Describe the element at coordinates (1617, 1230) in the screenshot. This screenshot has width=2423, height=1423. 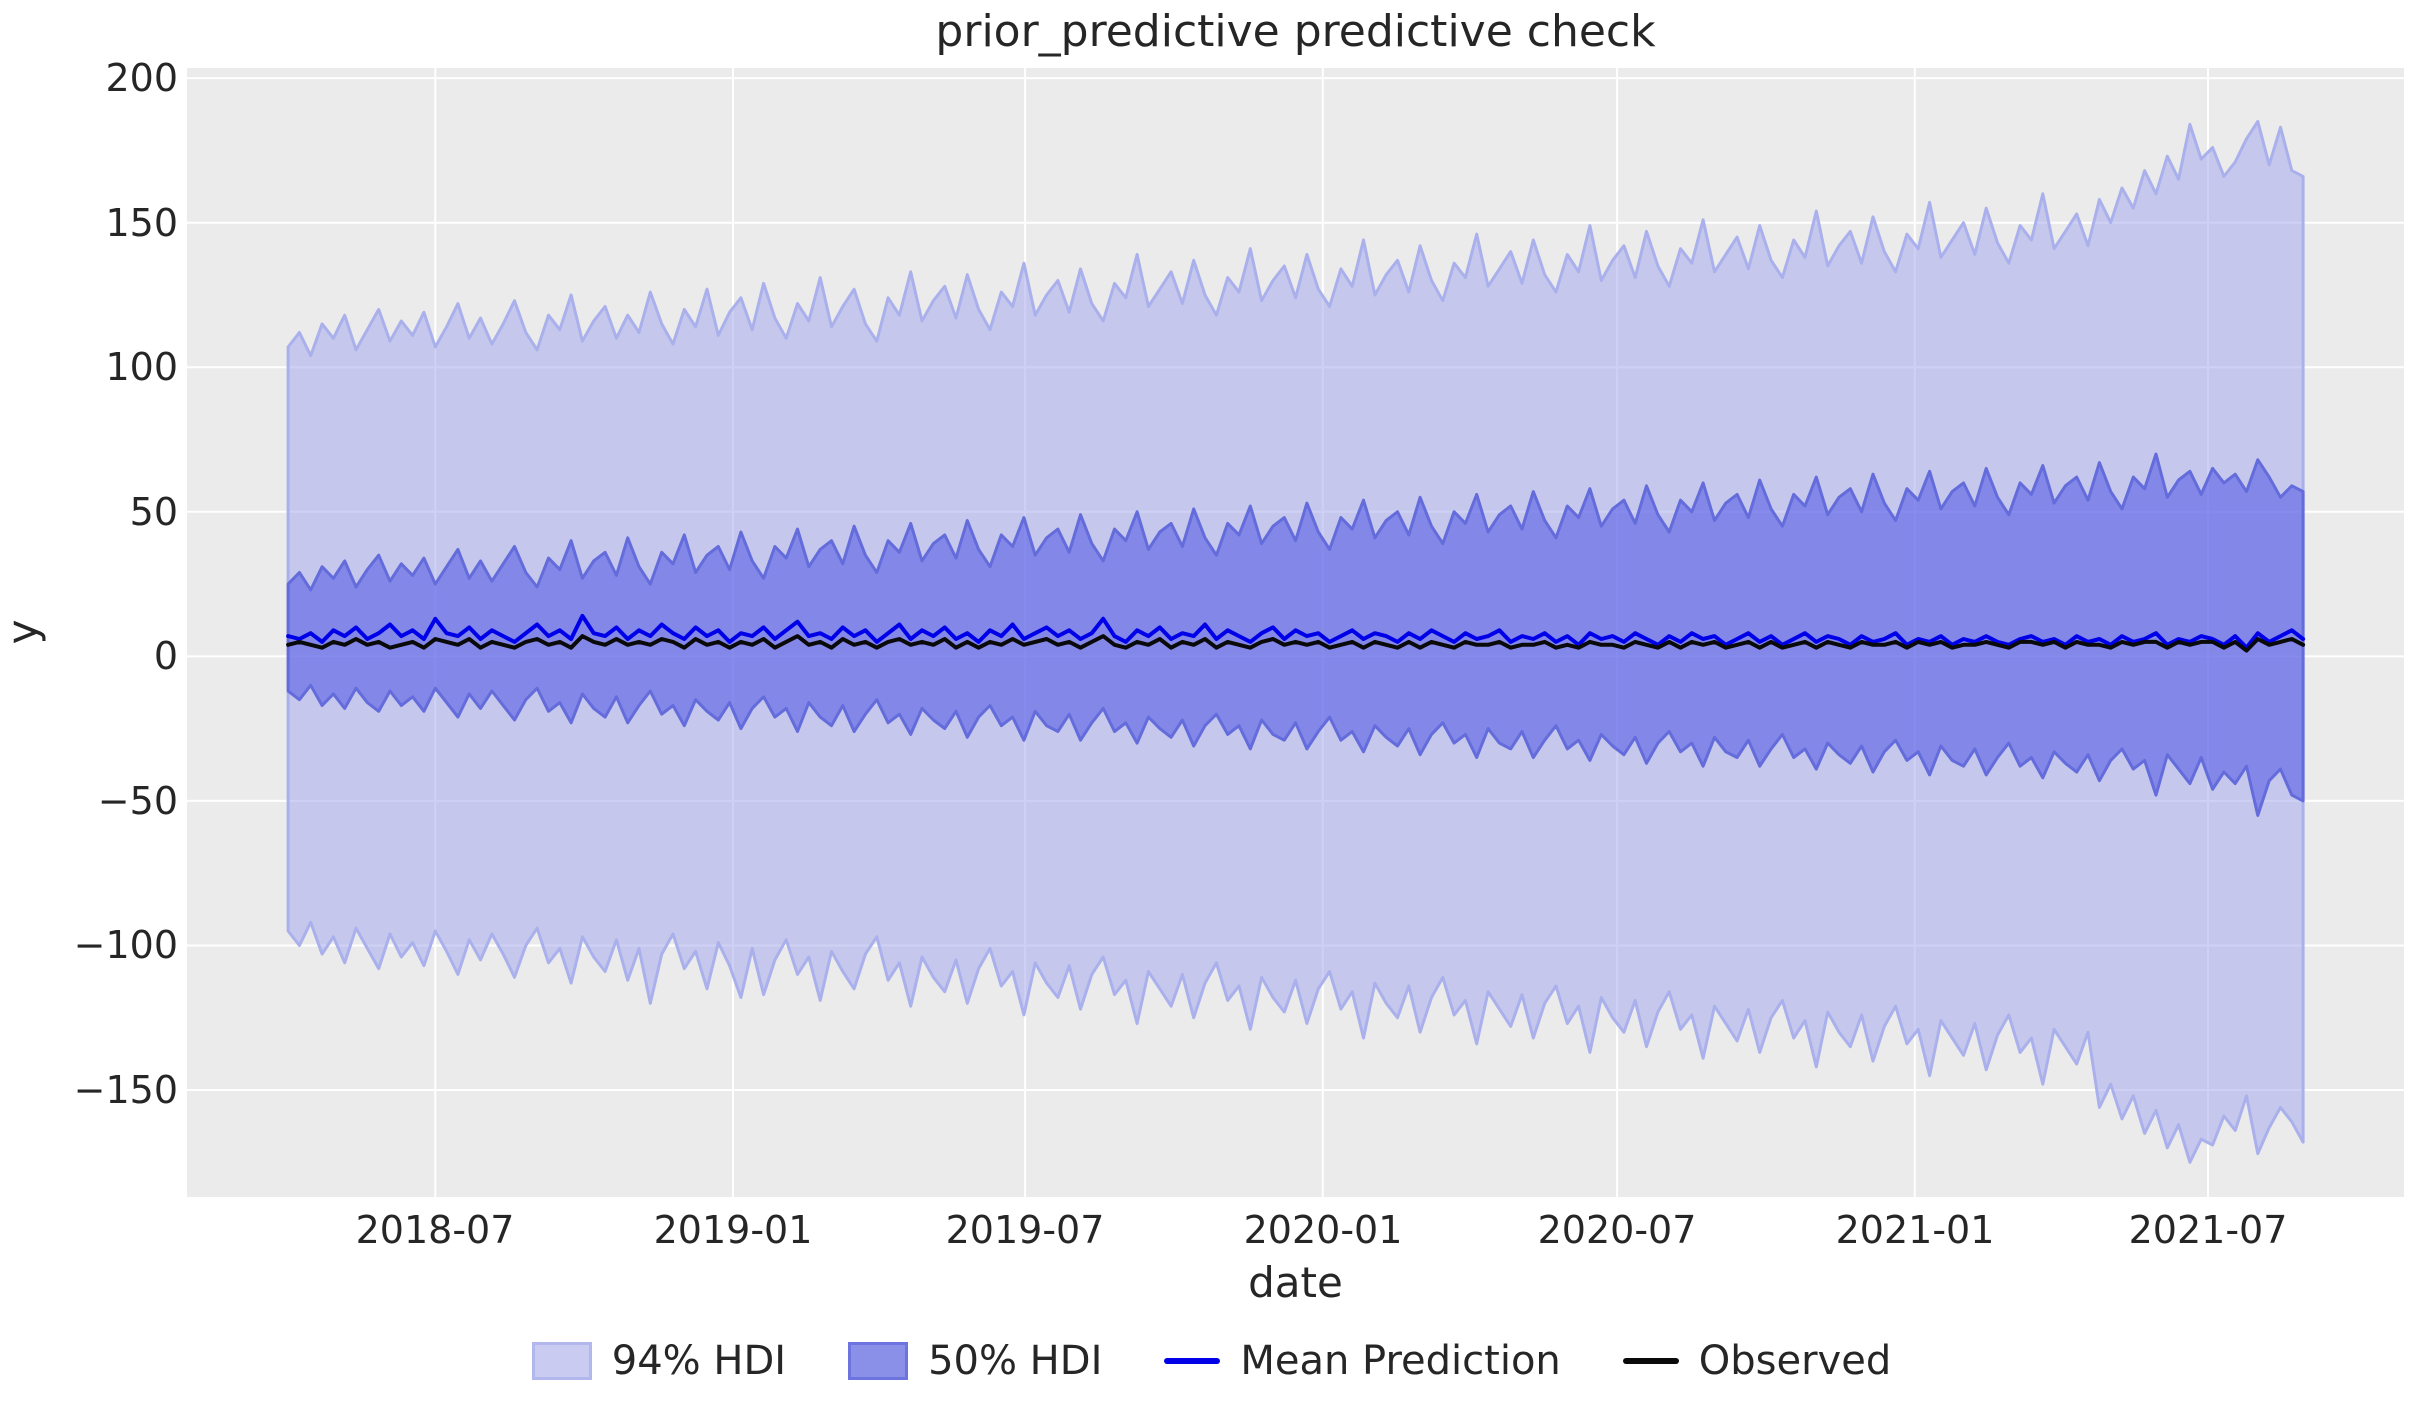
I see `x-tick-label: 2020-07` at that location.